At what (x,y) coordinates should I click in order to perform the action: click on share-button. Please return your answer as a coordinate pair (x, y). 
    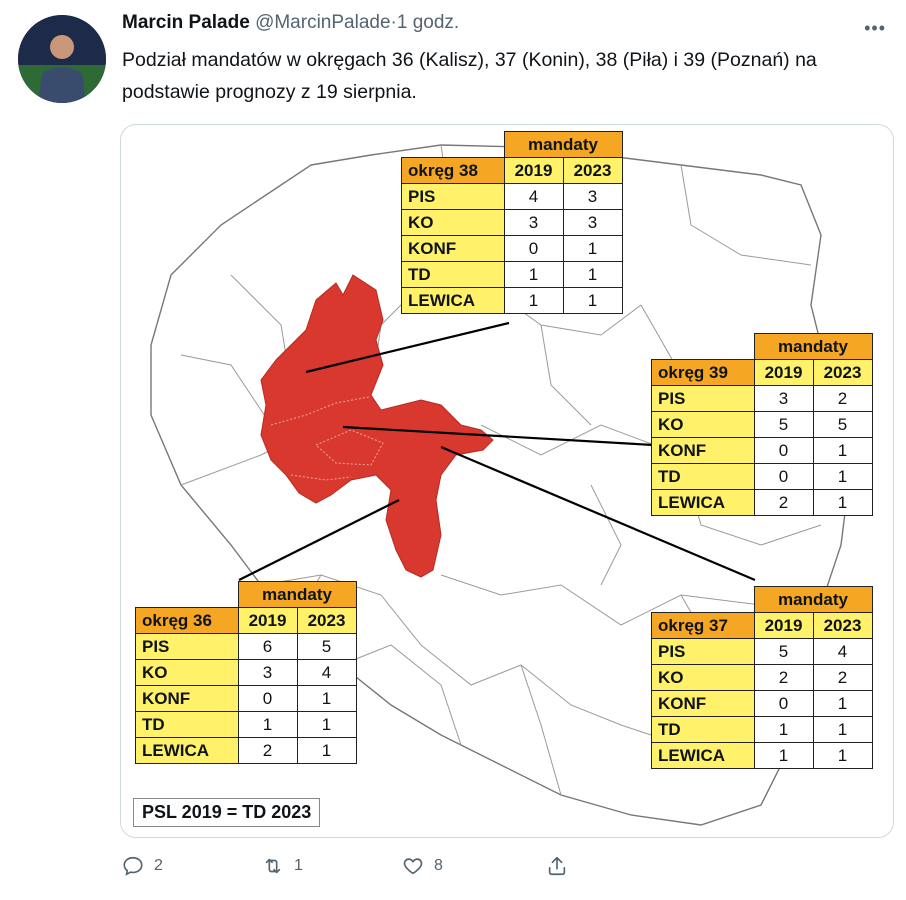
    Looking at the image, I should click on (557, 866).